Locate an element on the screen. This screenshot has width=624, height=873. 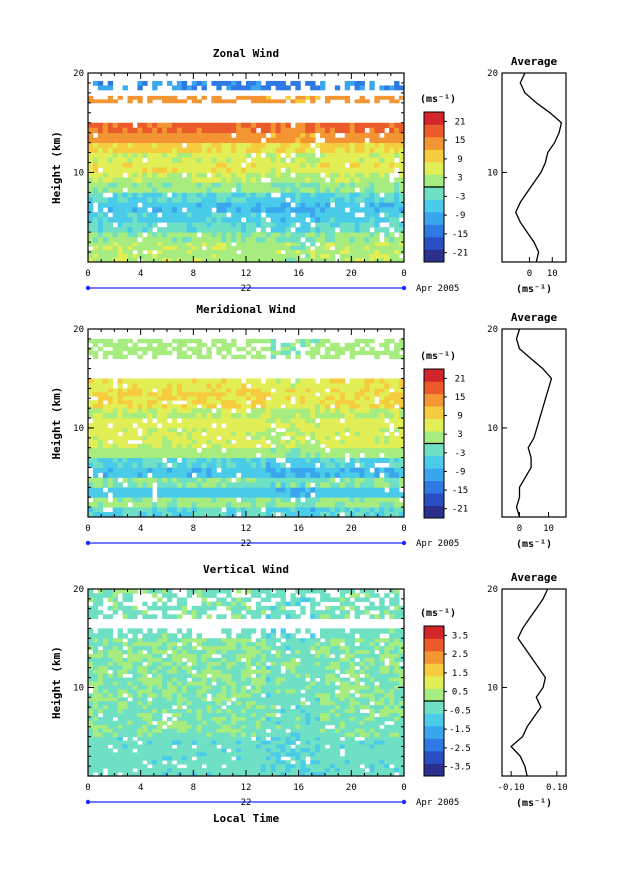
panel-title: Zonal Wind is located at coordinates (246, 53).